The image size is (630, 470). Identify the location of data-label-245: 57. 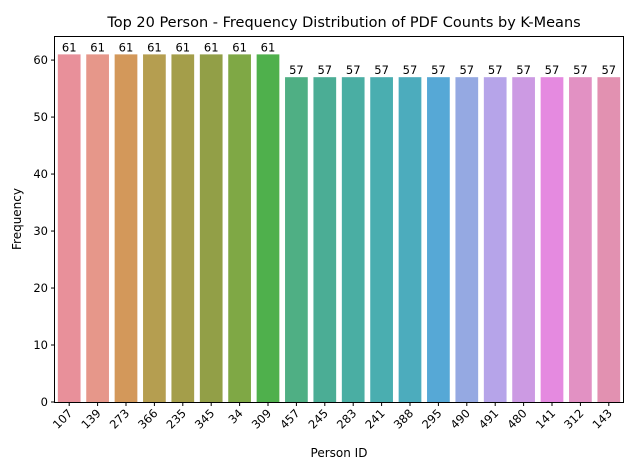
(324, 70).